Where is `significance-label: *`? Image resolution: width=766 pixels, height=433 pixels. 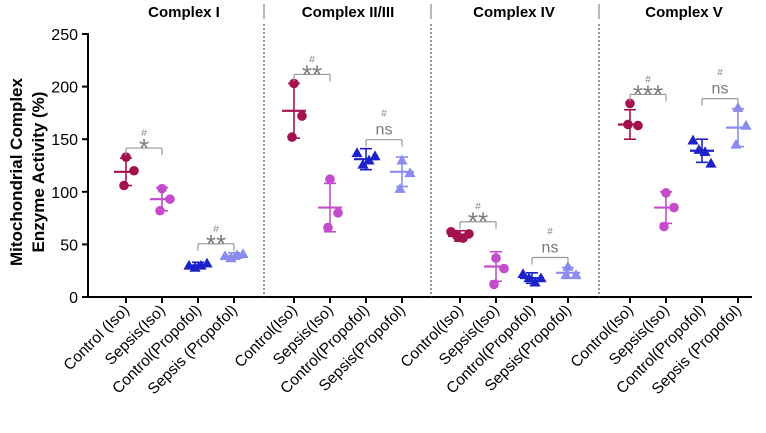 significance-label: * is located at coordinates (144, 148).